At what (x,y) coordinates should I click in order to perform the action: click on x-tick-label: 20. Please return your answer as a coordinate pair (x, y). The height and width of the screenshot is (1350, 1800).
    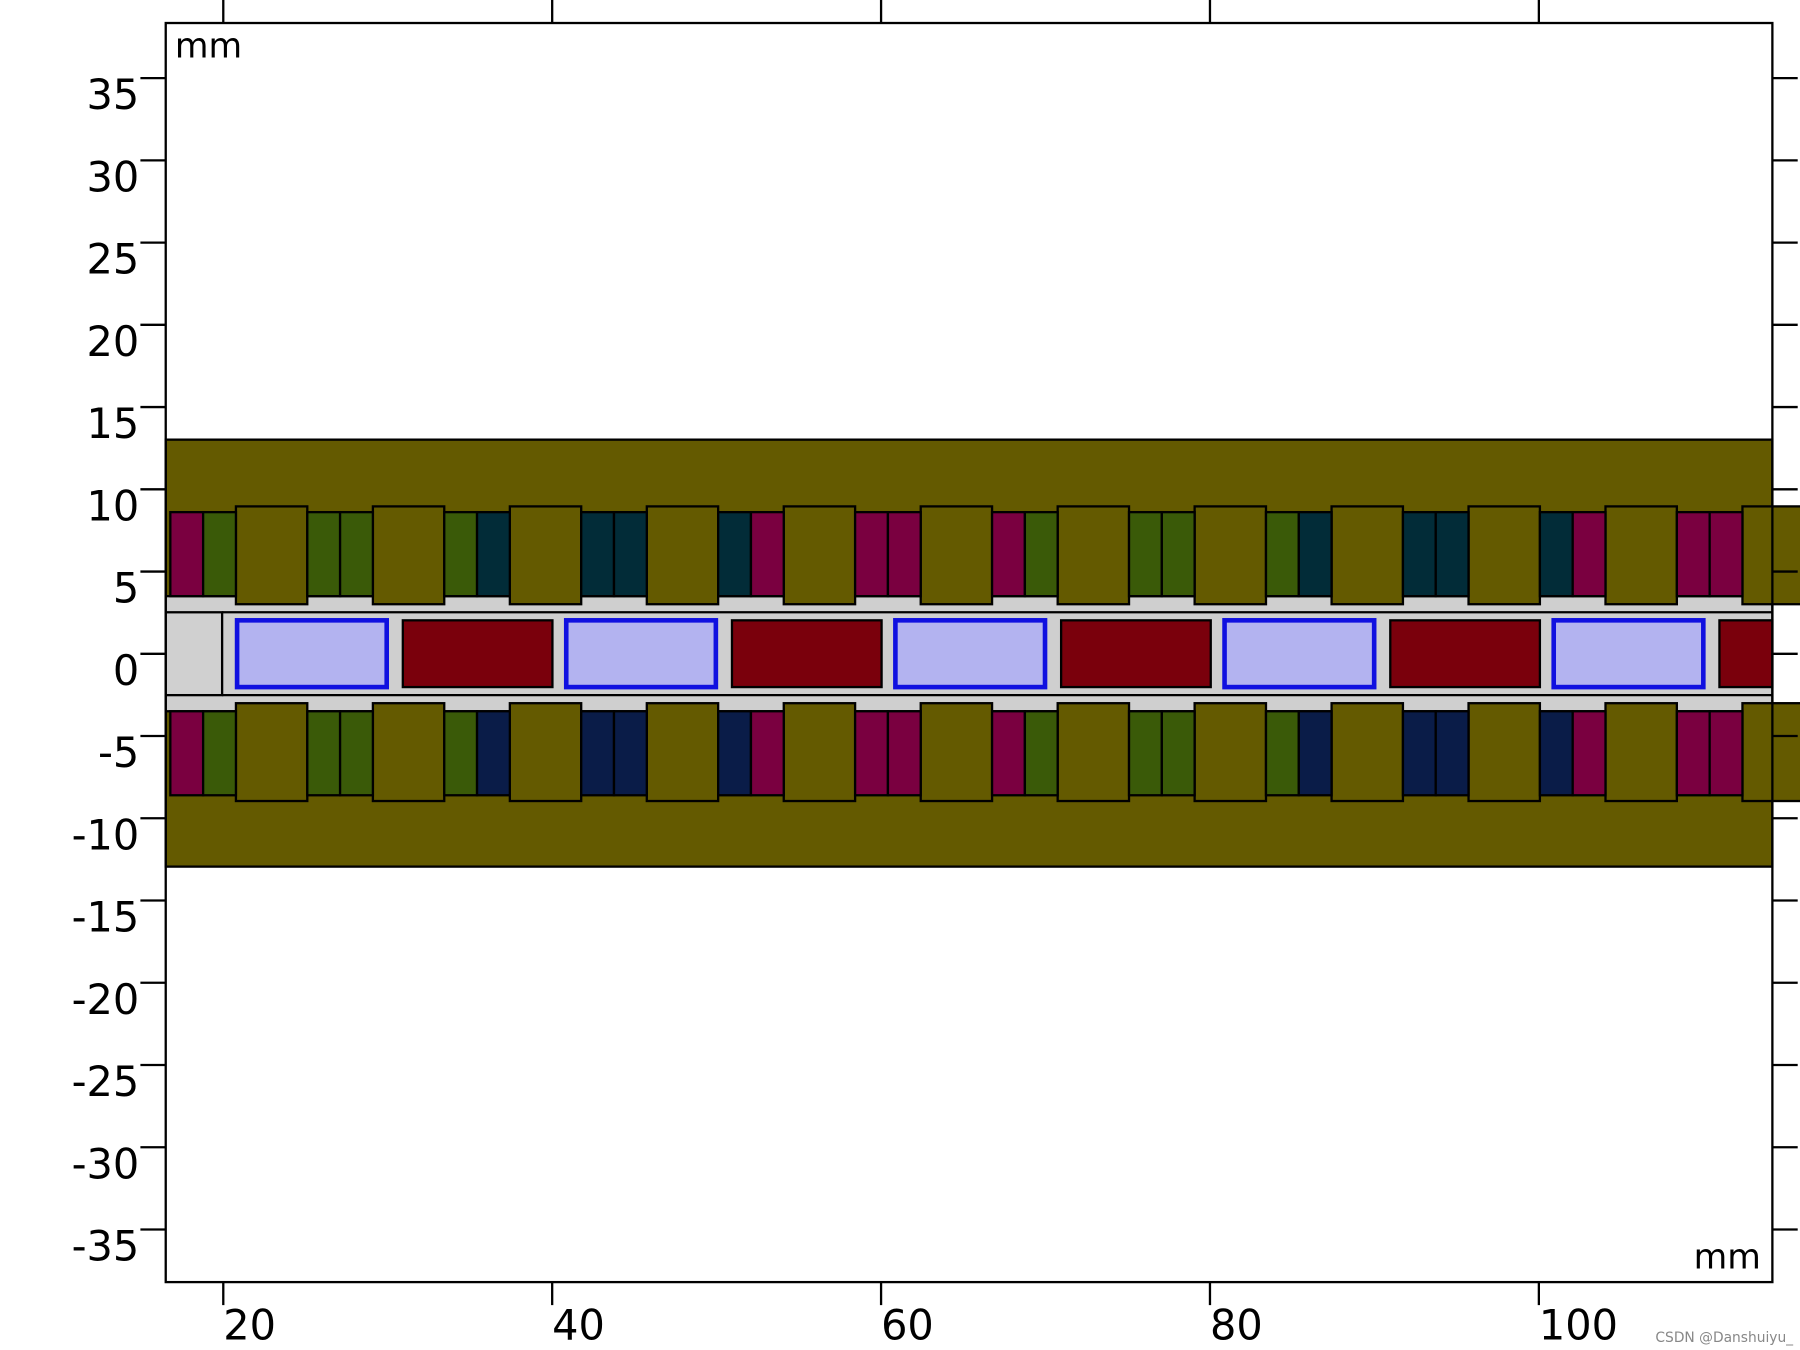
    Looking at the image, I should click on (249, 1326).